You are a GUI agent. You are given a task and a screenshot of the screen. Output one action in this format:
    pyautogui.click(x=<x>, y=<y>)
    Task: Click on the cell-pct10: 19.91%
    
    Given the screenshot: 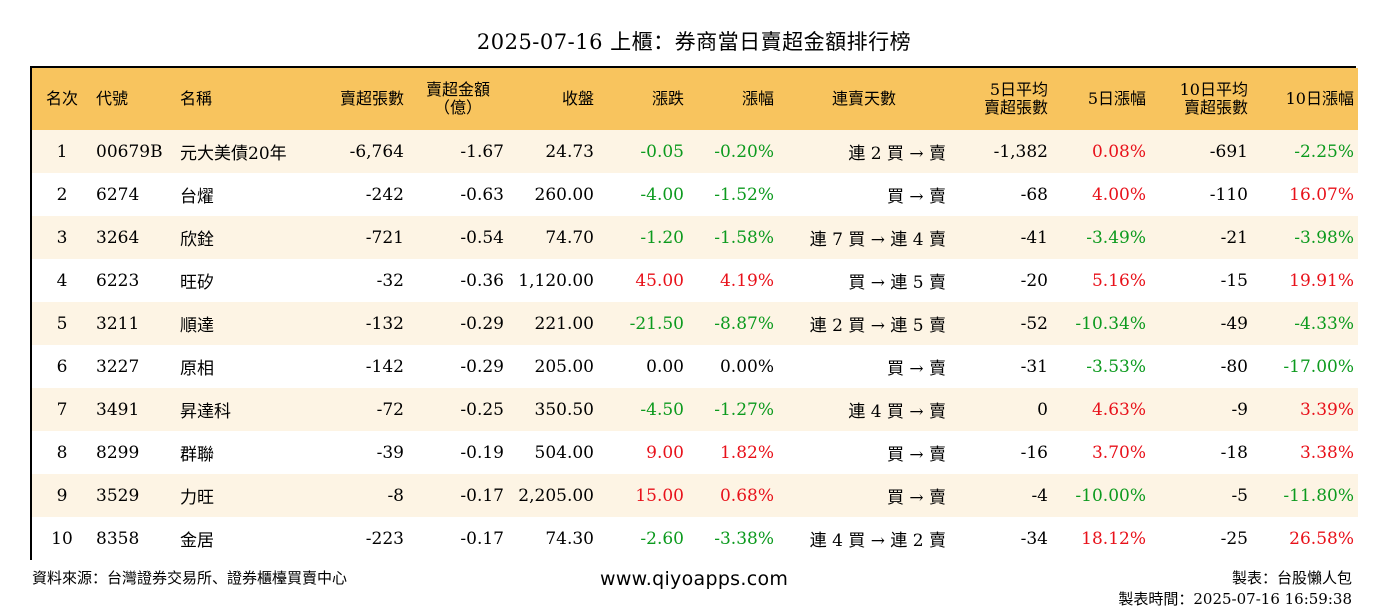 What is the action you would take?
    pyautogui.click(x=1321, y=280)
    